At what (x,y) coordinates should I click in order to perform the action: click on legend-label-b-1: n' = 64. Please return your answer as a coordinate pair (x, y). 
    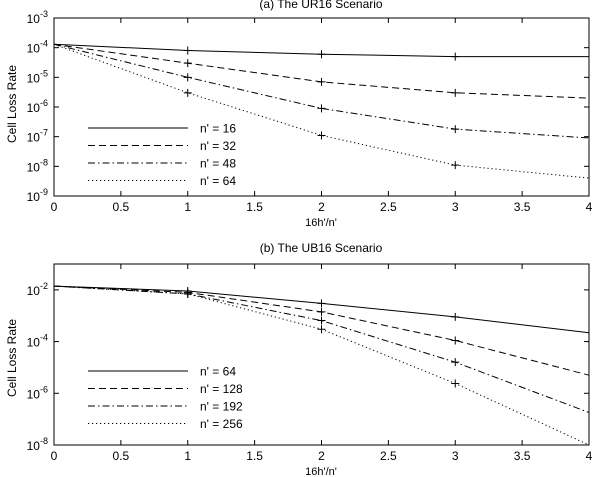
    Looking at the image, I should click on (218, 372).